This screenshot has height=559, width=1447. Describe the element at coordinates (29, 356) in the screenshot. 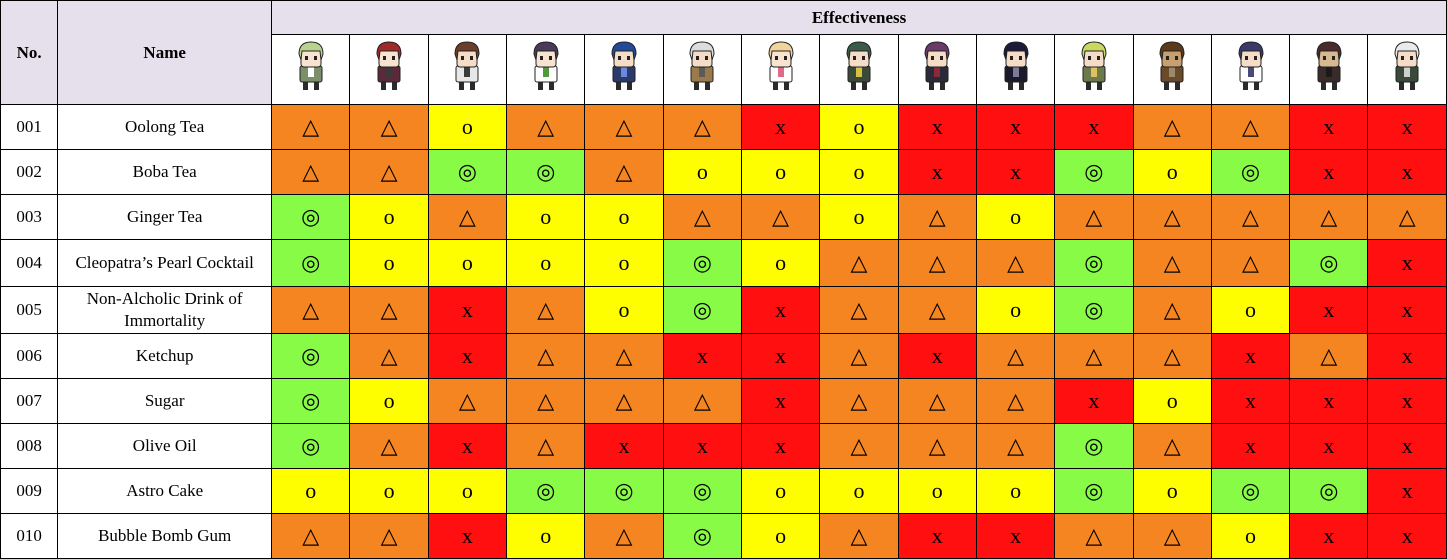

I see `item-number: 006` at that location.